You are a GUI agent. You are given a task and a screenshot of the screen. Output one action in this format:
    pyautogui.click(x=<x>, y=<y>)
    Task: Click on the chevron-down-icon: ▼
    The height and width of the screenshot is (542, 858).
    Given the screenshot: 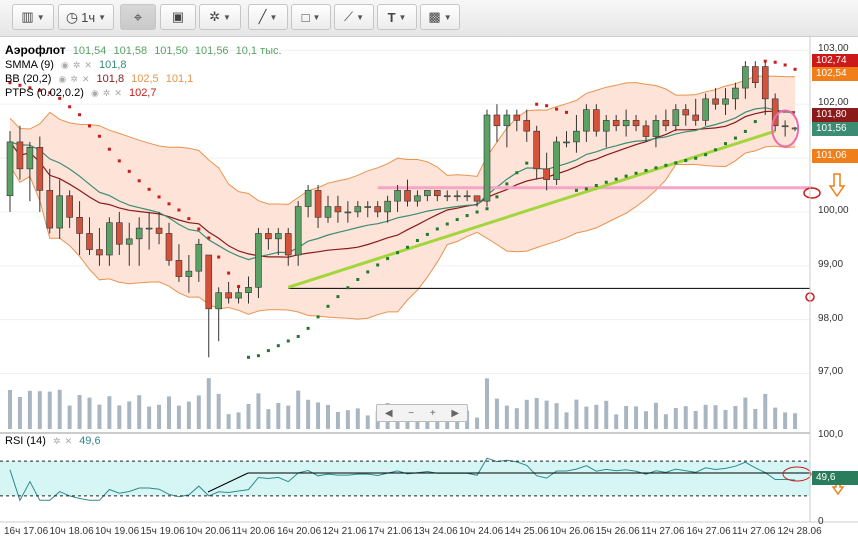 What is the action you would take?
    pyautogui.click(x=316, y=17)
    